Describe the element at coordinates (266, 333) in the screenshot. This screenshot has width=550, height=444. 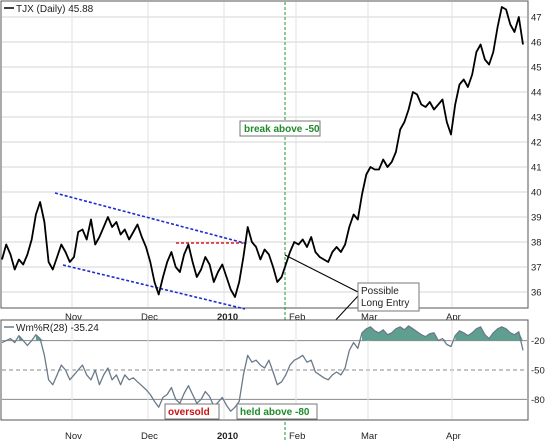
I see `indicator-overbought-fill` at that location.